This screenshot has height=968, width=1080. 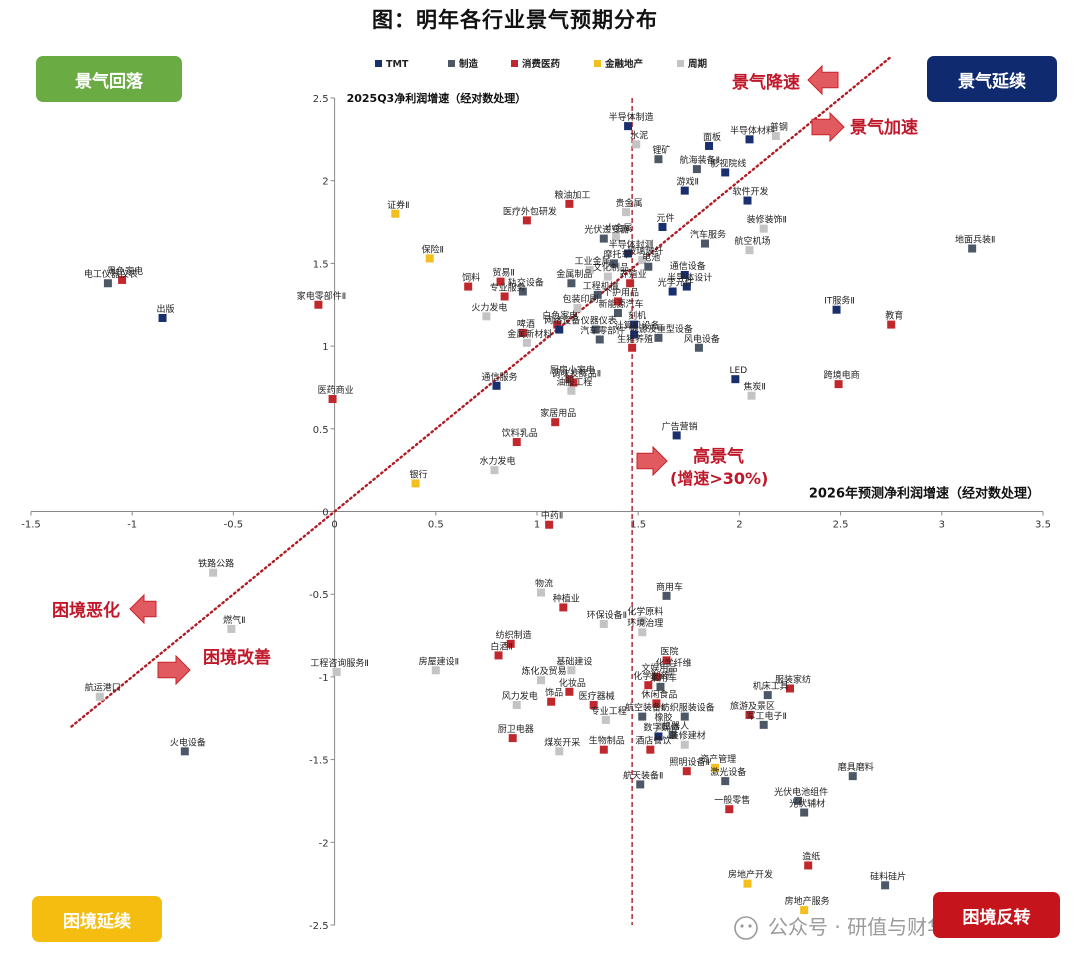 I want to click on data-label: 水力发电, so click(x=497, y=461).